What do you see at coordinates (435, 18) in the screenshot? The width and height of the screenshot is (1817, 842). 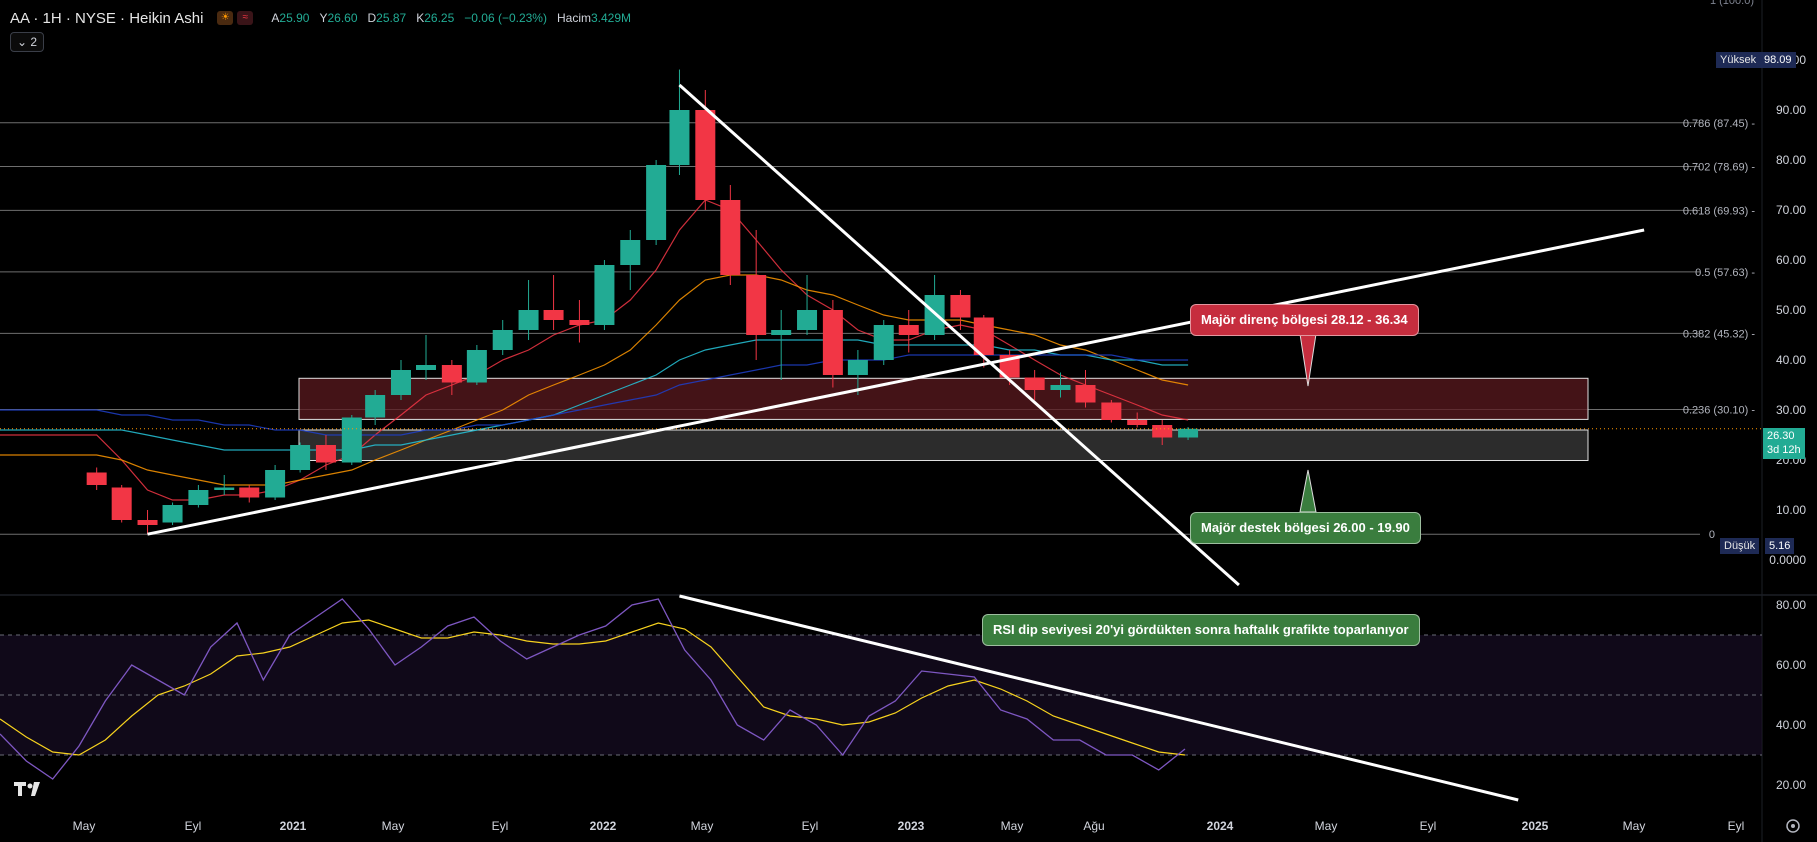 I see `ohlc-close: K26.25` at bounding box center [435, 18].